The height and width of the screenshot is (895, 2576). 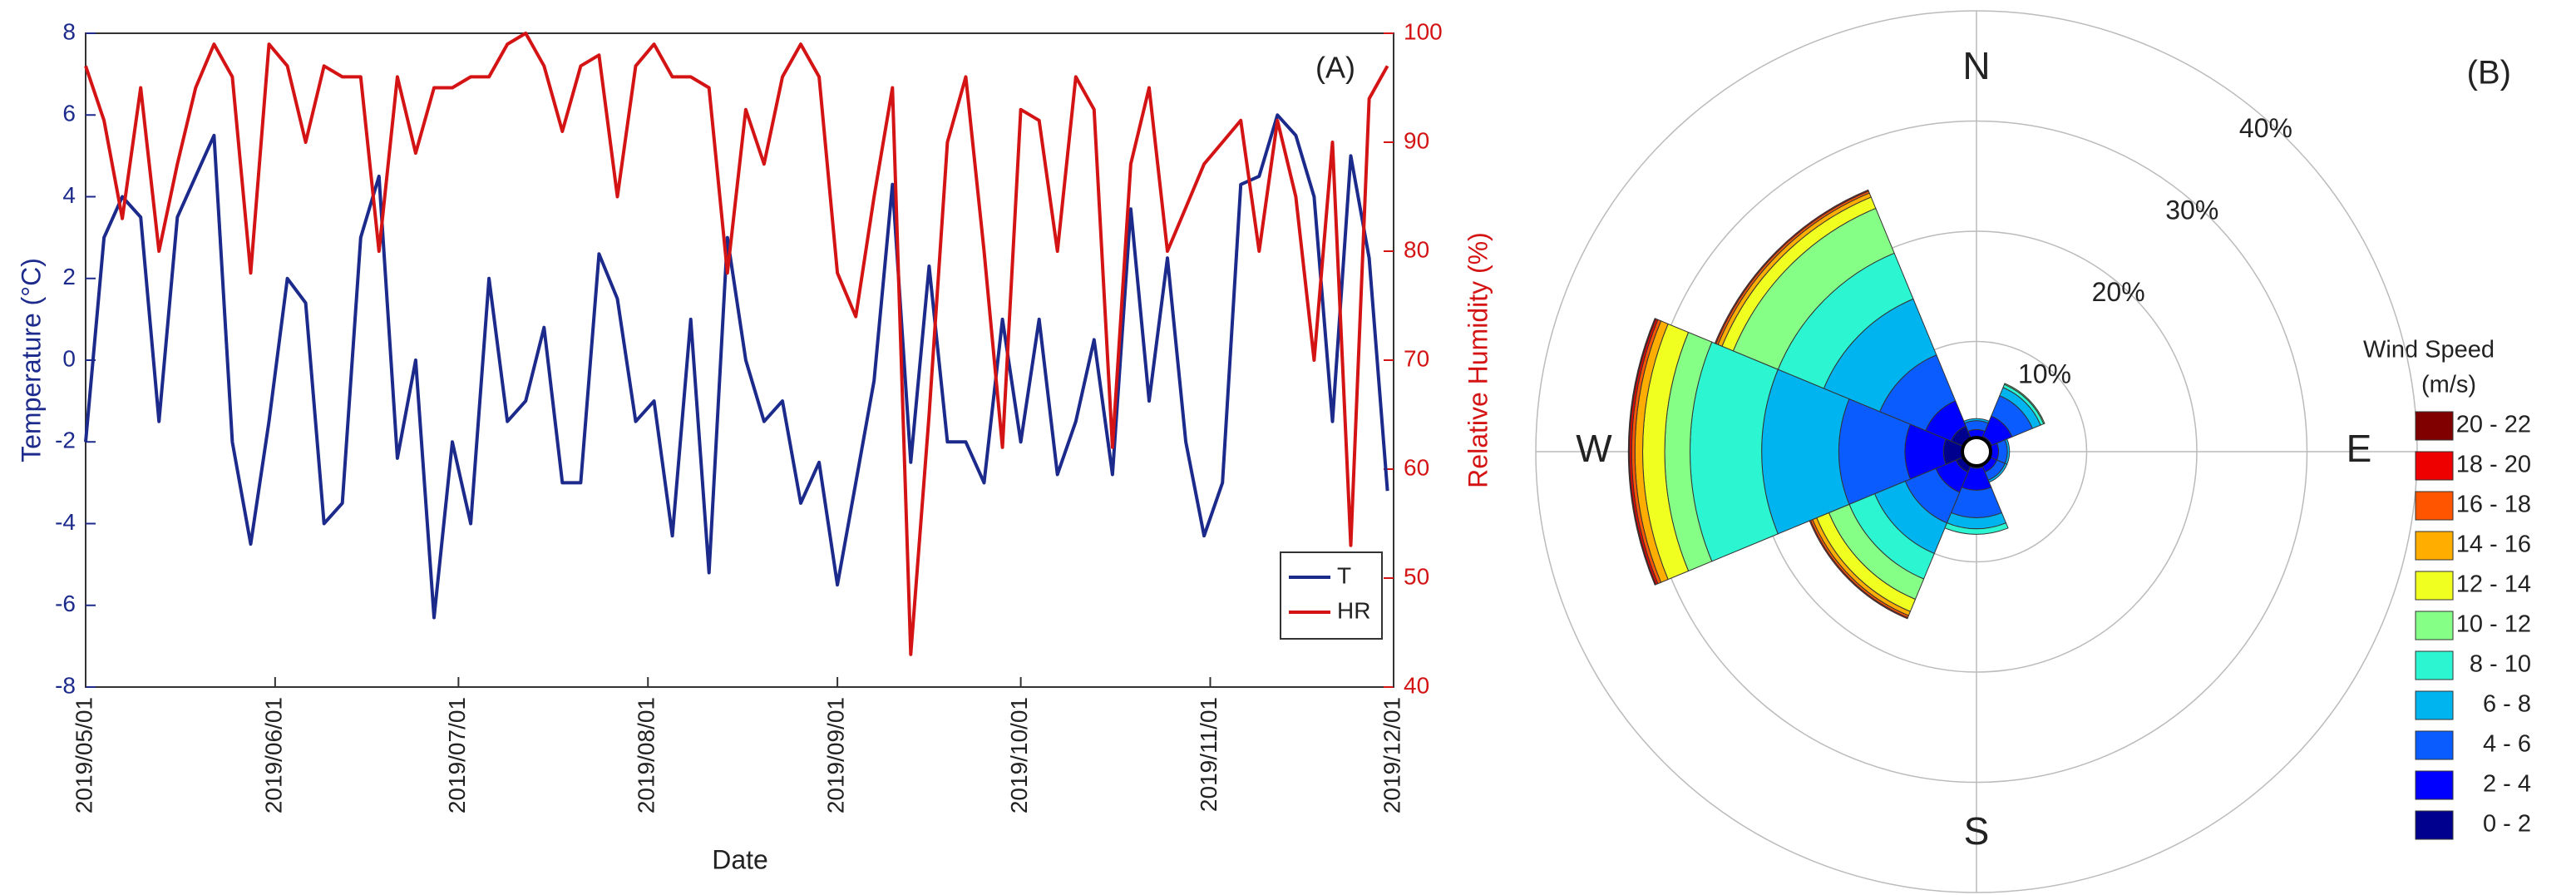 What do you see at coordinates (2493, 505) in the screenshot?
I see `legend-label: 16 - 18` at bounding box center [2493, 505].